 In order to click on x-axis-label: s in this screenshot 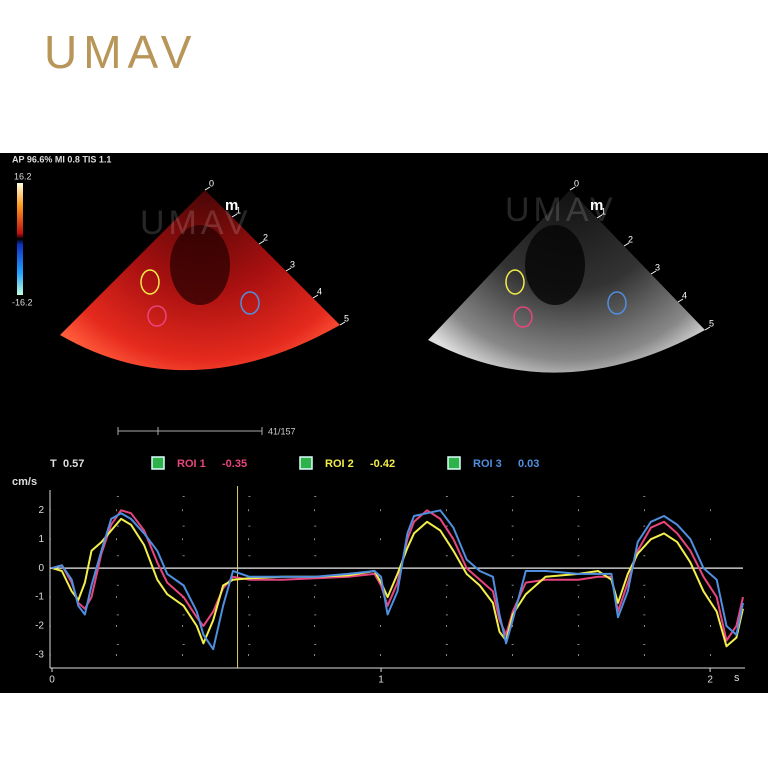, I will do `click(737, 678)`.